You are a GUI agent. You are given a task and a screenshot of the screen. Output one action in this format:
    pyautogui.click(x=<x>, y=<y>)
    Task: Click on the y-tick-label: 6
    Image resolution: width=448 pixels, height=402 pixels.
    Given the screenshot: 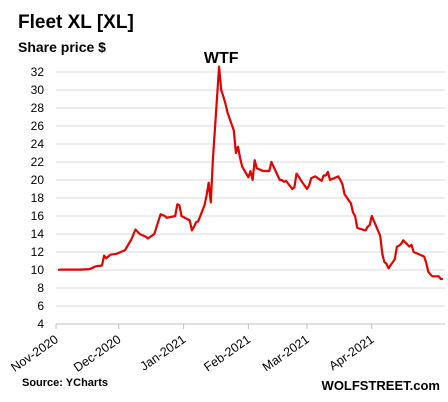 What is the action you would take?
    pyautogui.click(x=40, y=306)
    